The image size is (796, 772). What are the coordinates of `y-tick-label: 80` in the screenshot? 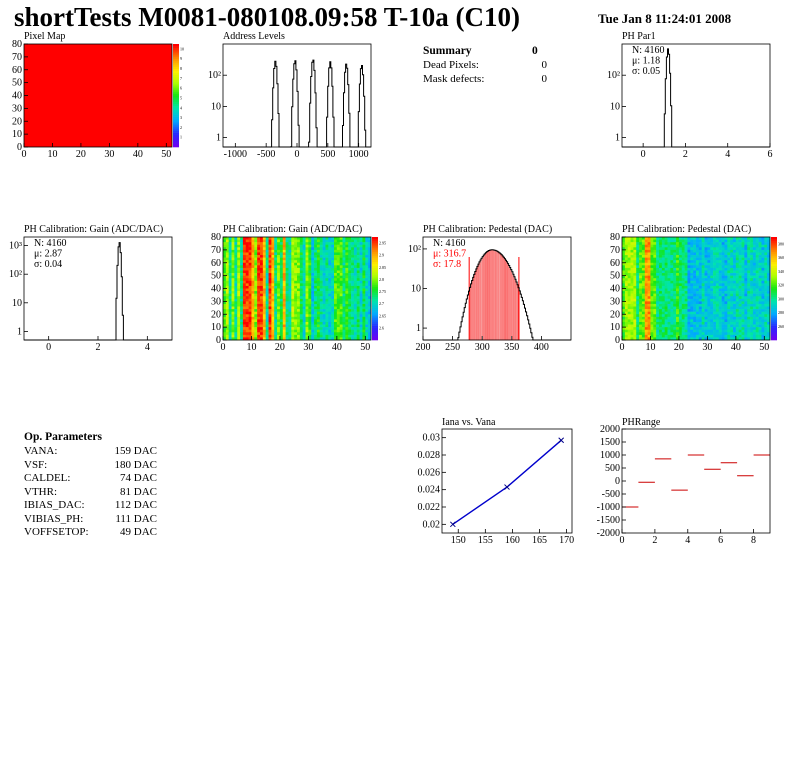 It's located at (17, 44).